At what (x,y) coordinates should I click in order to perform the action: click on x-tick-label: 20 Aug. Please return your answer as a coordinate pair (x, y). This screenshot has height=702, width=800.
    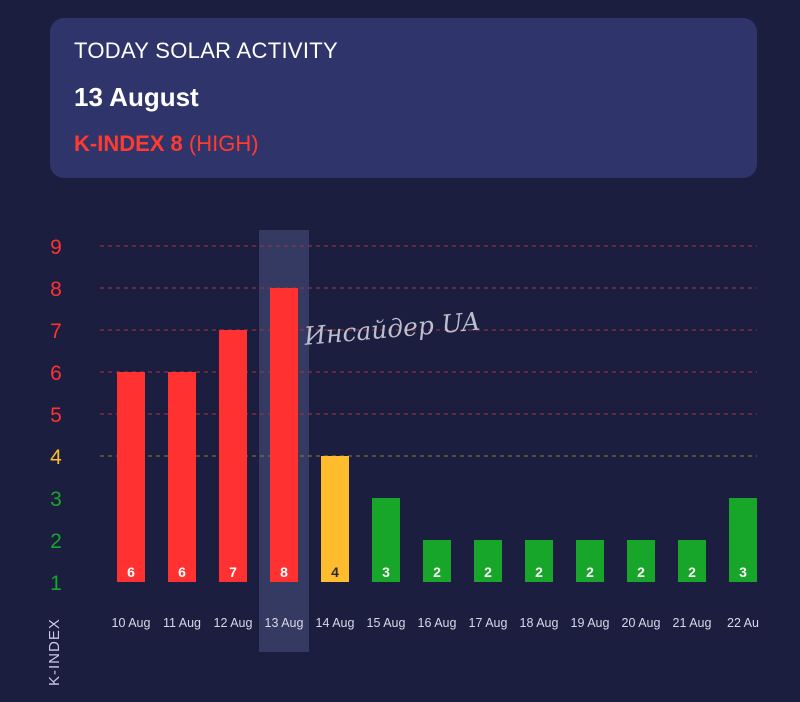
    Looking at the image, I should click on (641, 623).